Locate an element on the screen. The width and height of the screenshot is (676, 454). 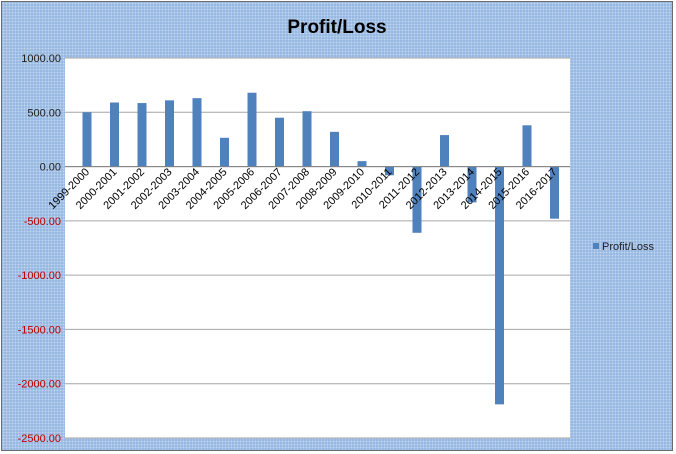
y-tick-label: -500.00 is located at coordinates (42, 222).